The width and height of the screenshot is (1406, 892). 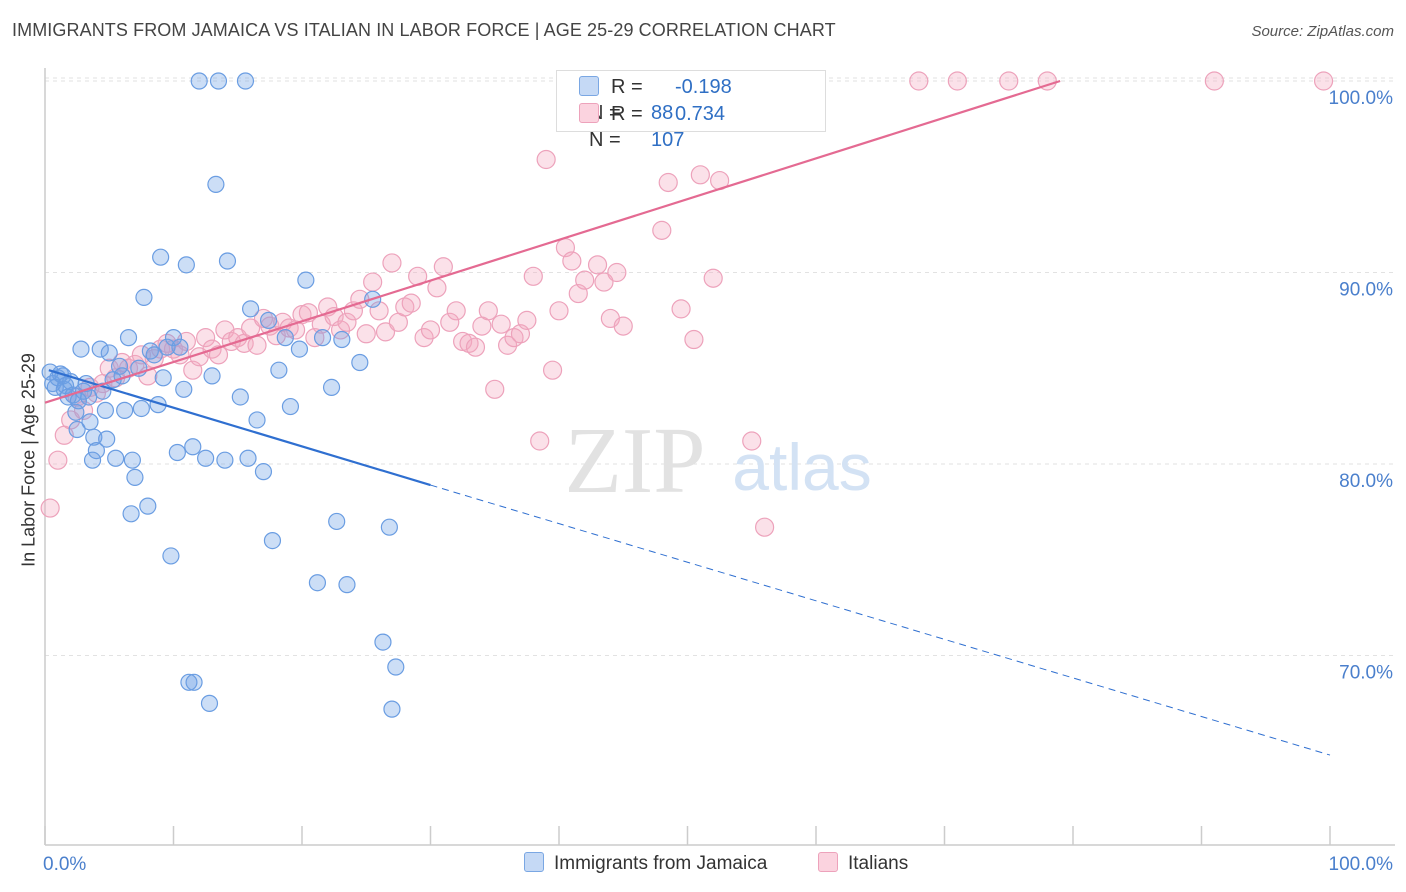 I want to click on y-tick-label: 80.0%, so click(x=1366, y=481).